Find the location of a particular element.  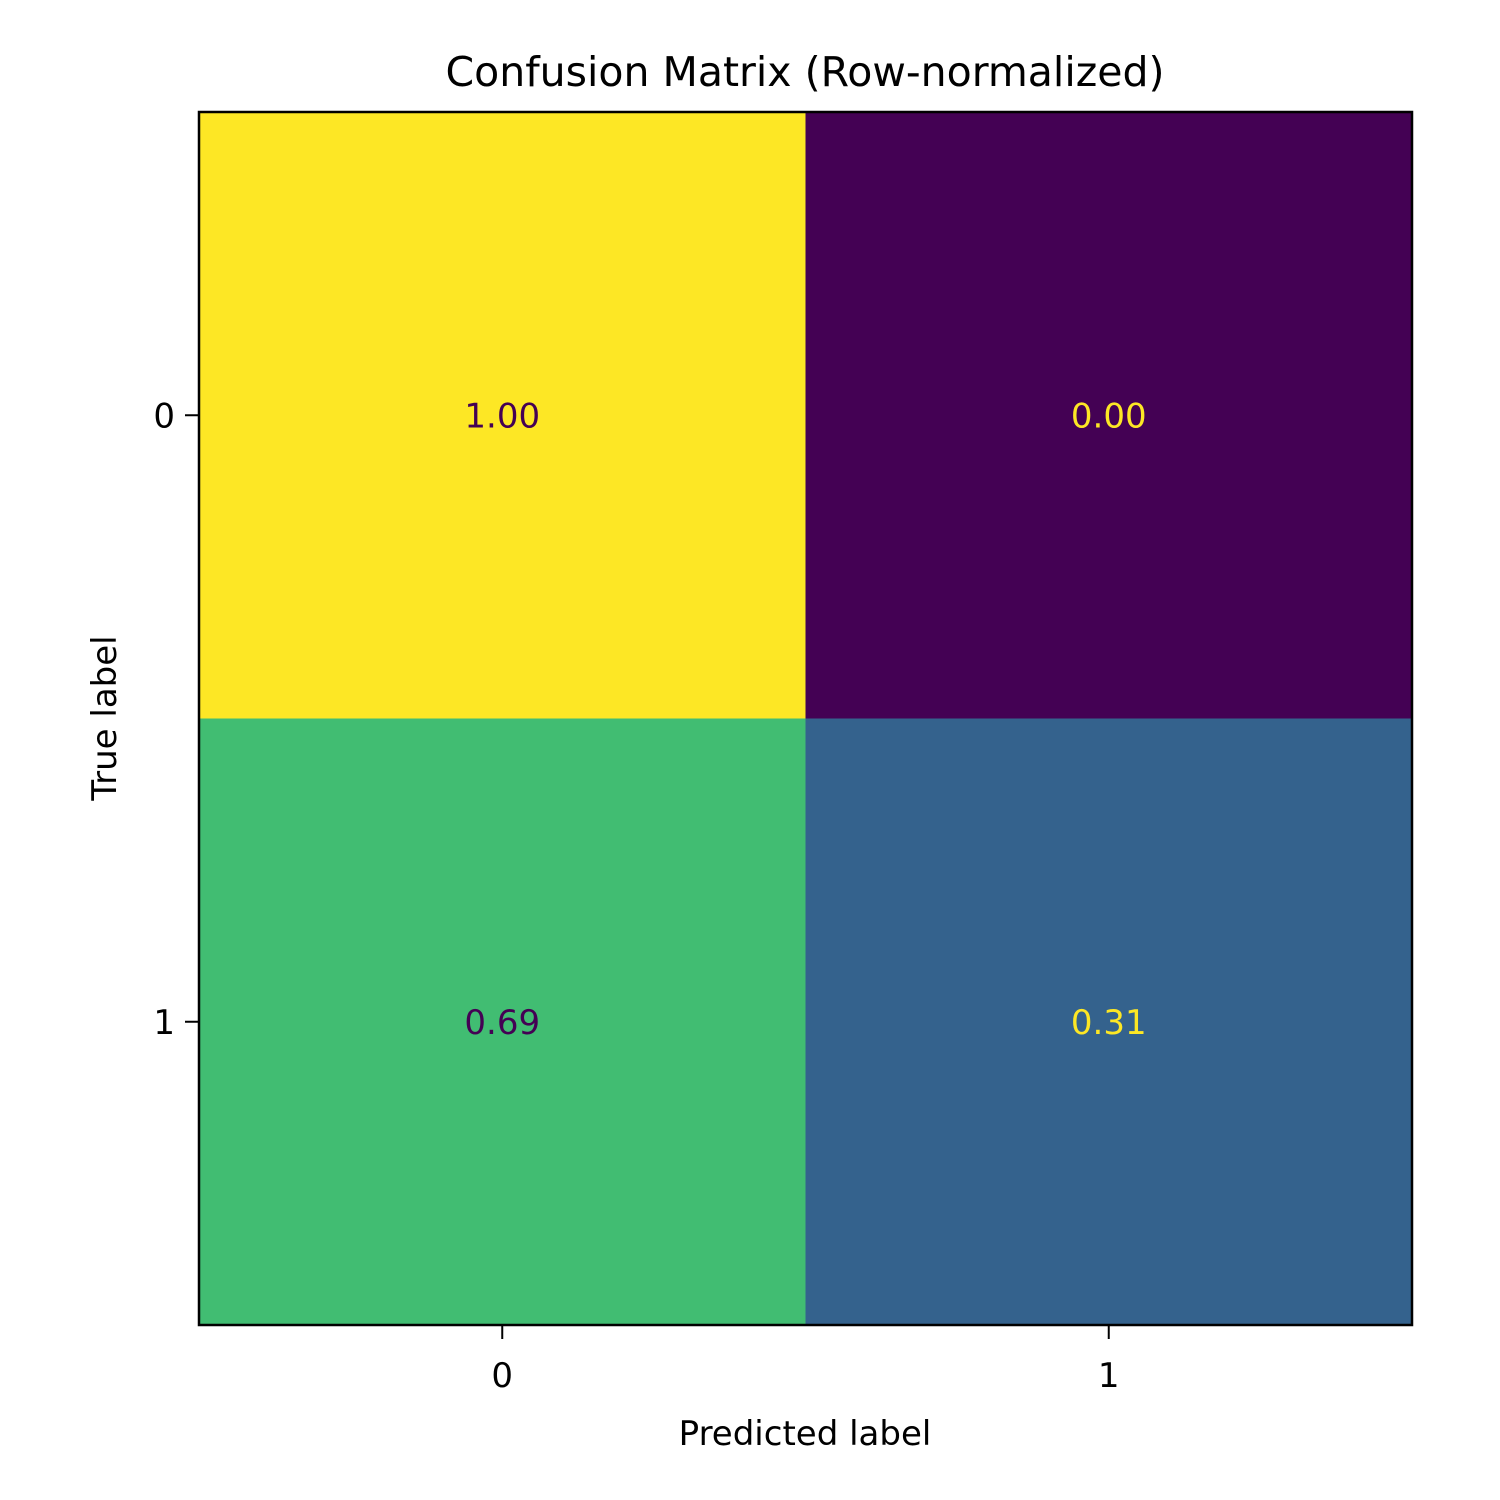

cell-value-label-0-0: 1.00 is located at coordinates (502, 416).